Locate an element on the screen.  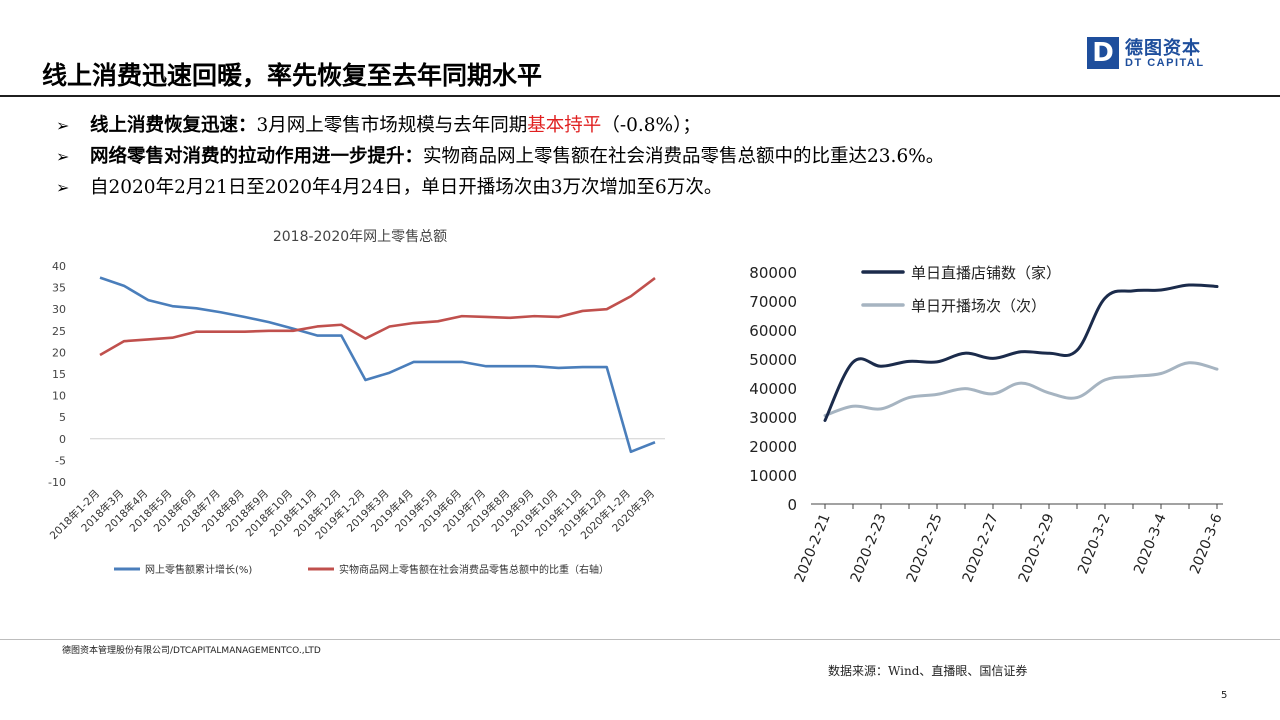
bullet-text: 3月网上零售市场规模与去年同期 is located at coordinates (392, 125).